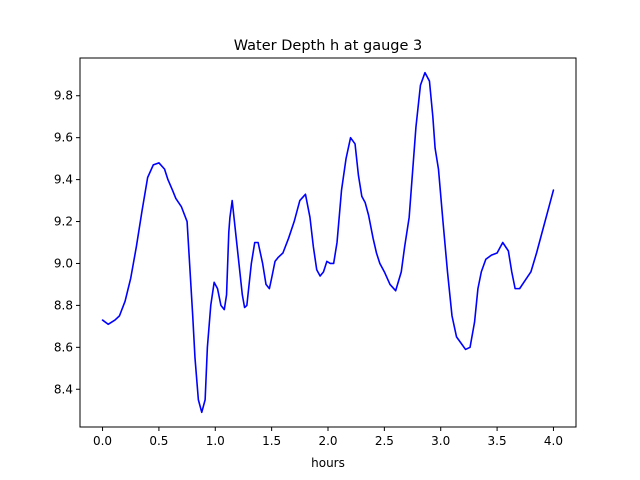 The image size is (640, 480). What do you see at coordinates (215, 441) in the screenshot?
I see `x-tick-label: 1.0` at bounding box center [215, 441].